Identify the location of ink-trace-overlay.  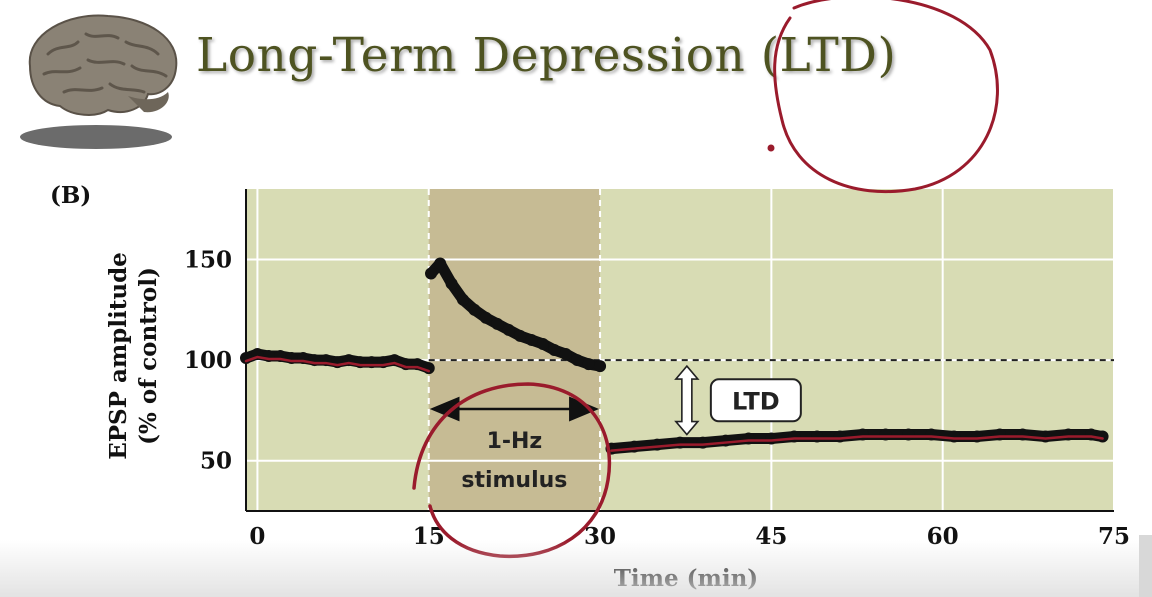
(674, 403).